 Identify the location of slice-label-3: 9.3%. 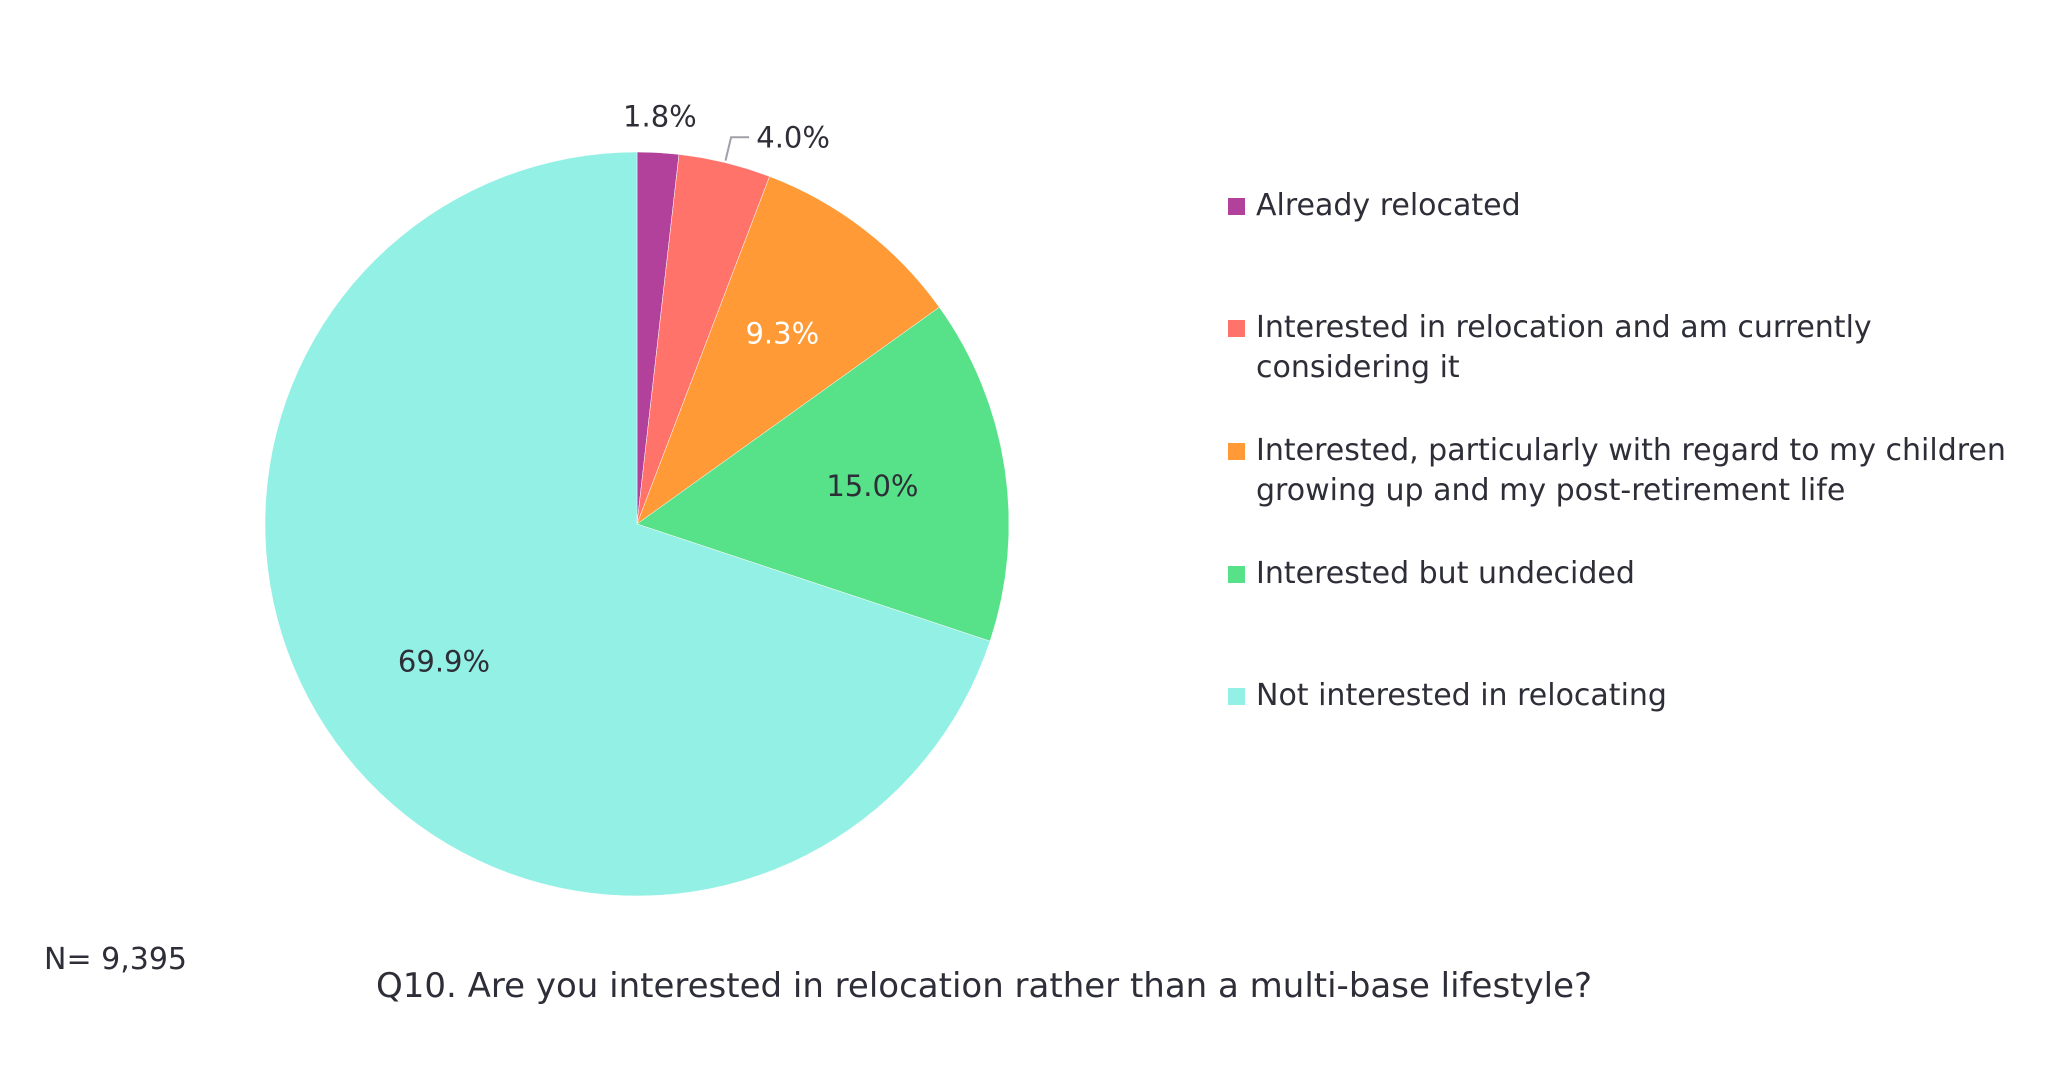
(782, 333).